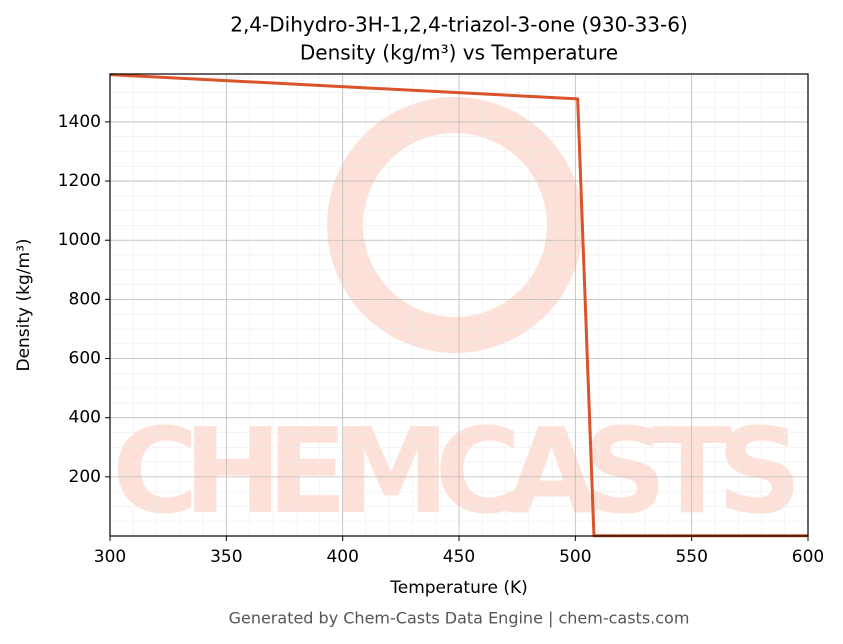 The image size is (843, 644). What do you see at coordinates (808, 557) in the screenshot?
I see `x-tick-label: 600` at bounding box center [808, 557].